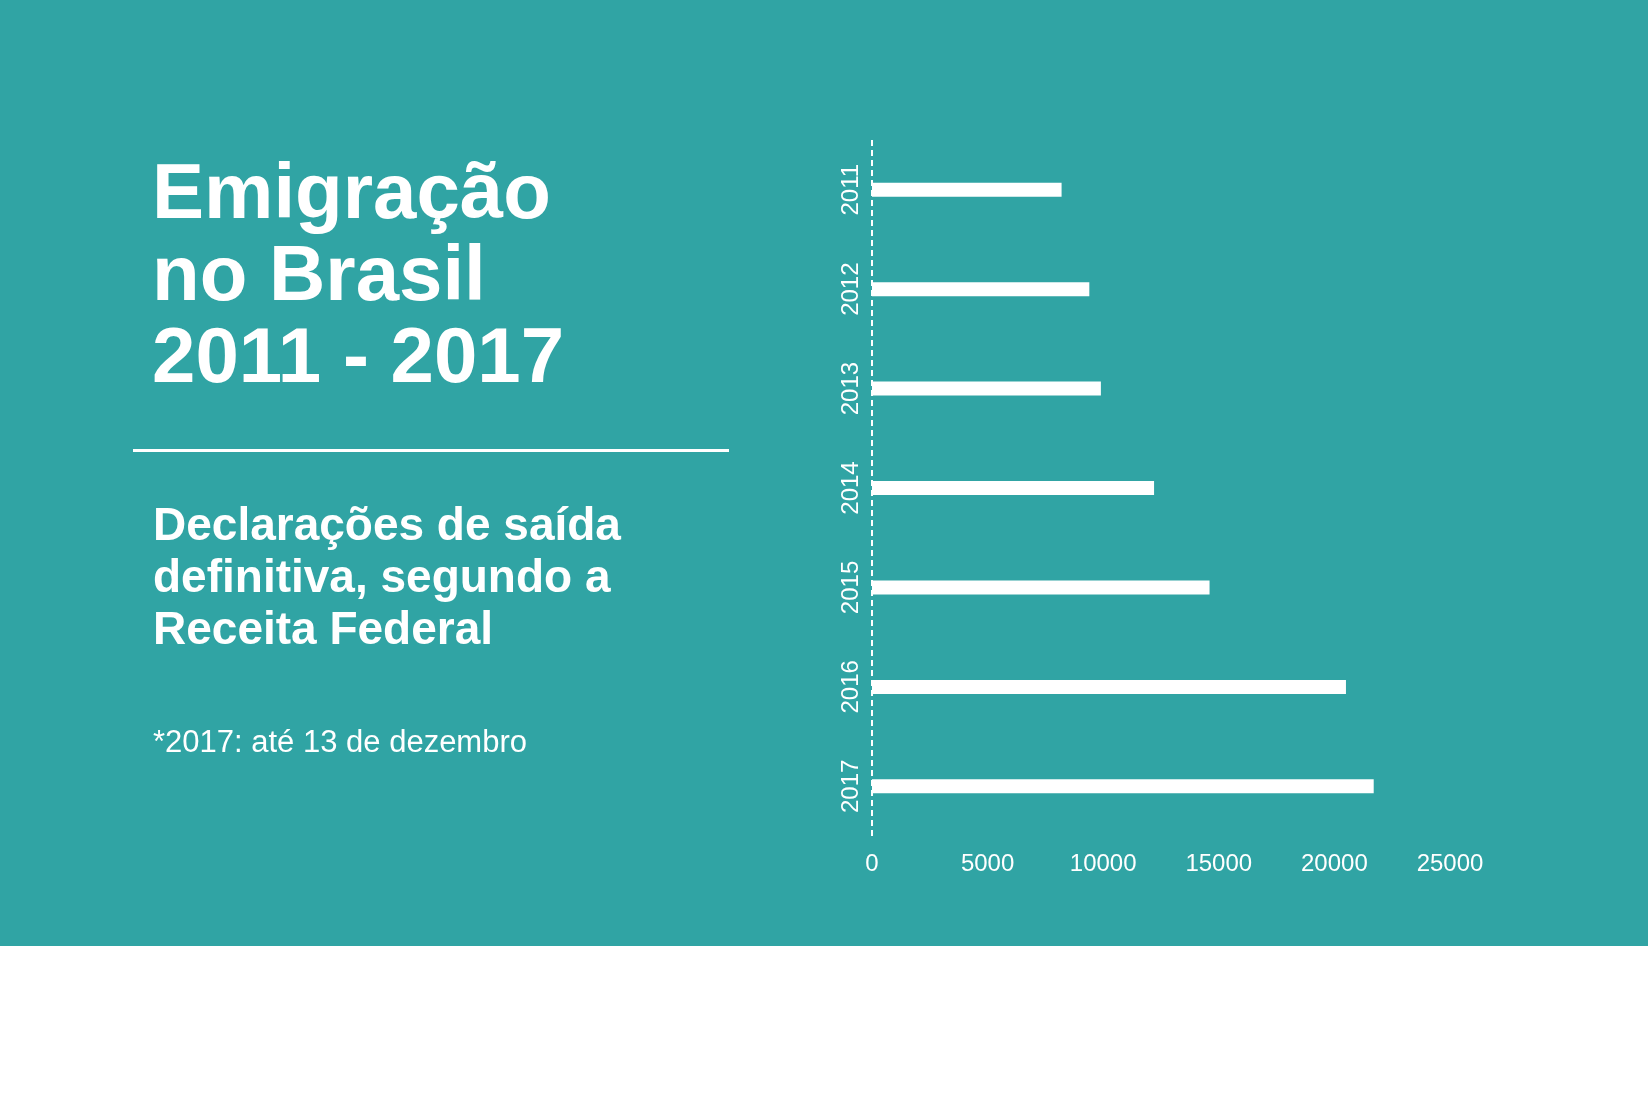 This screenshot has width=1648, height=1106. What do you see at coordinates (849, 189) in the screenshot?
I see `y-tick-label: 2011` at bounding box center [849, 189].